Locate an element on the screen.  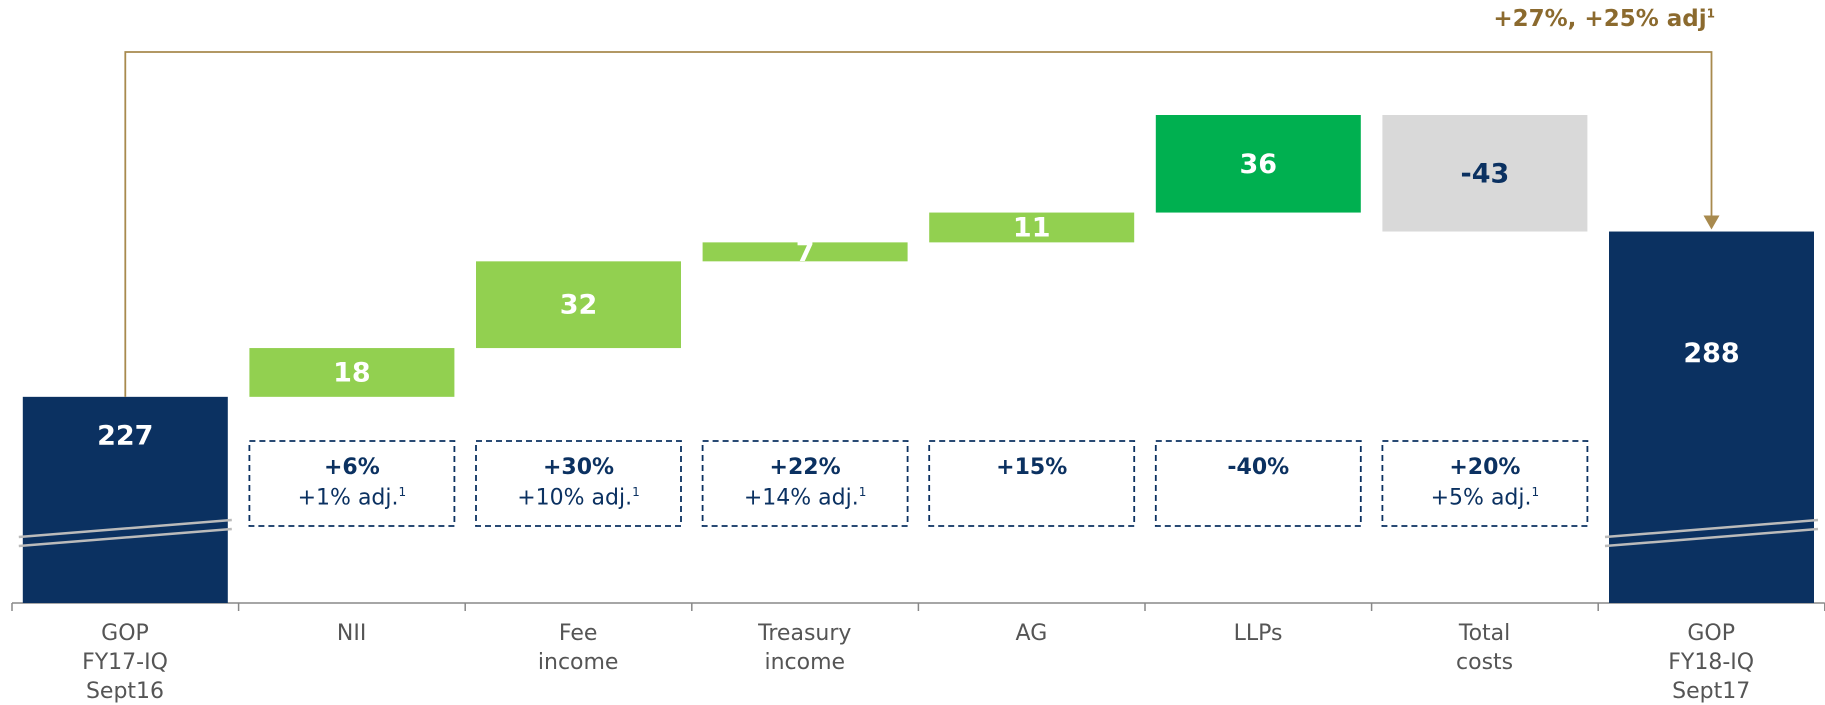
adjusted-label: +14% adj. is located at coordinates (801, 498).